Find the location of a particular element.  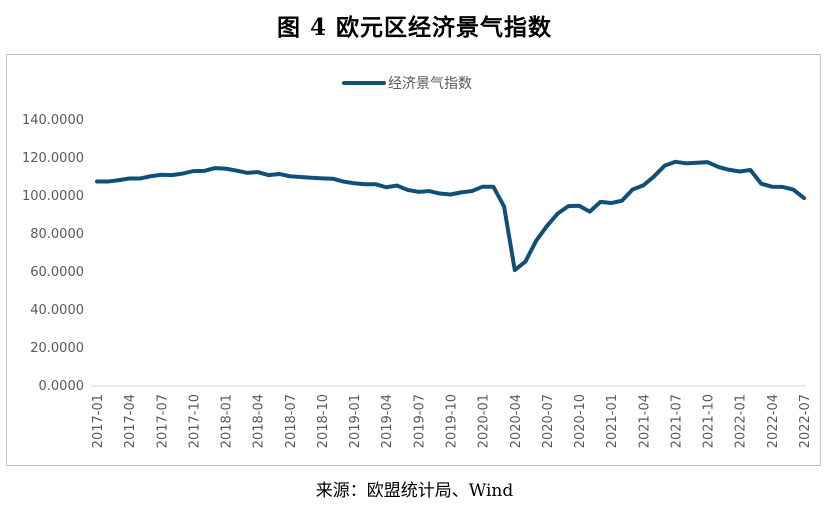

figure-title: 图 4 欧元区经济景气指数 is located at coordinates (414, 27).